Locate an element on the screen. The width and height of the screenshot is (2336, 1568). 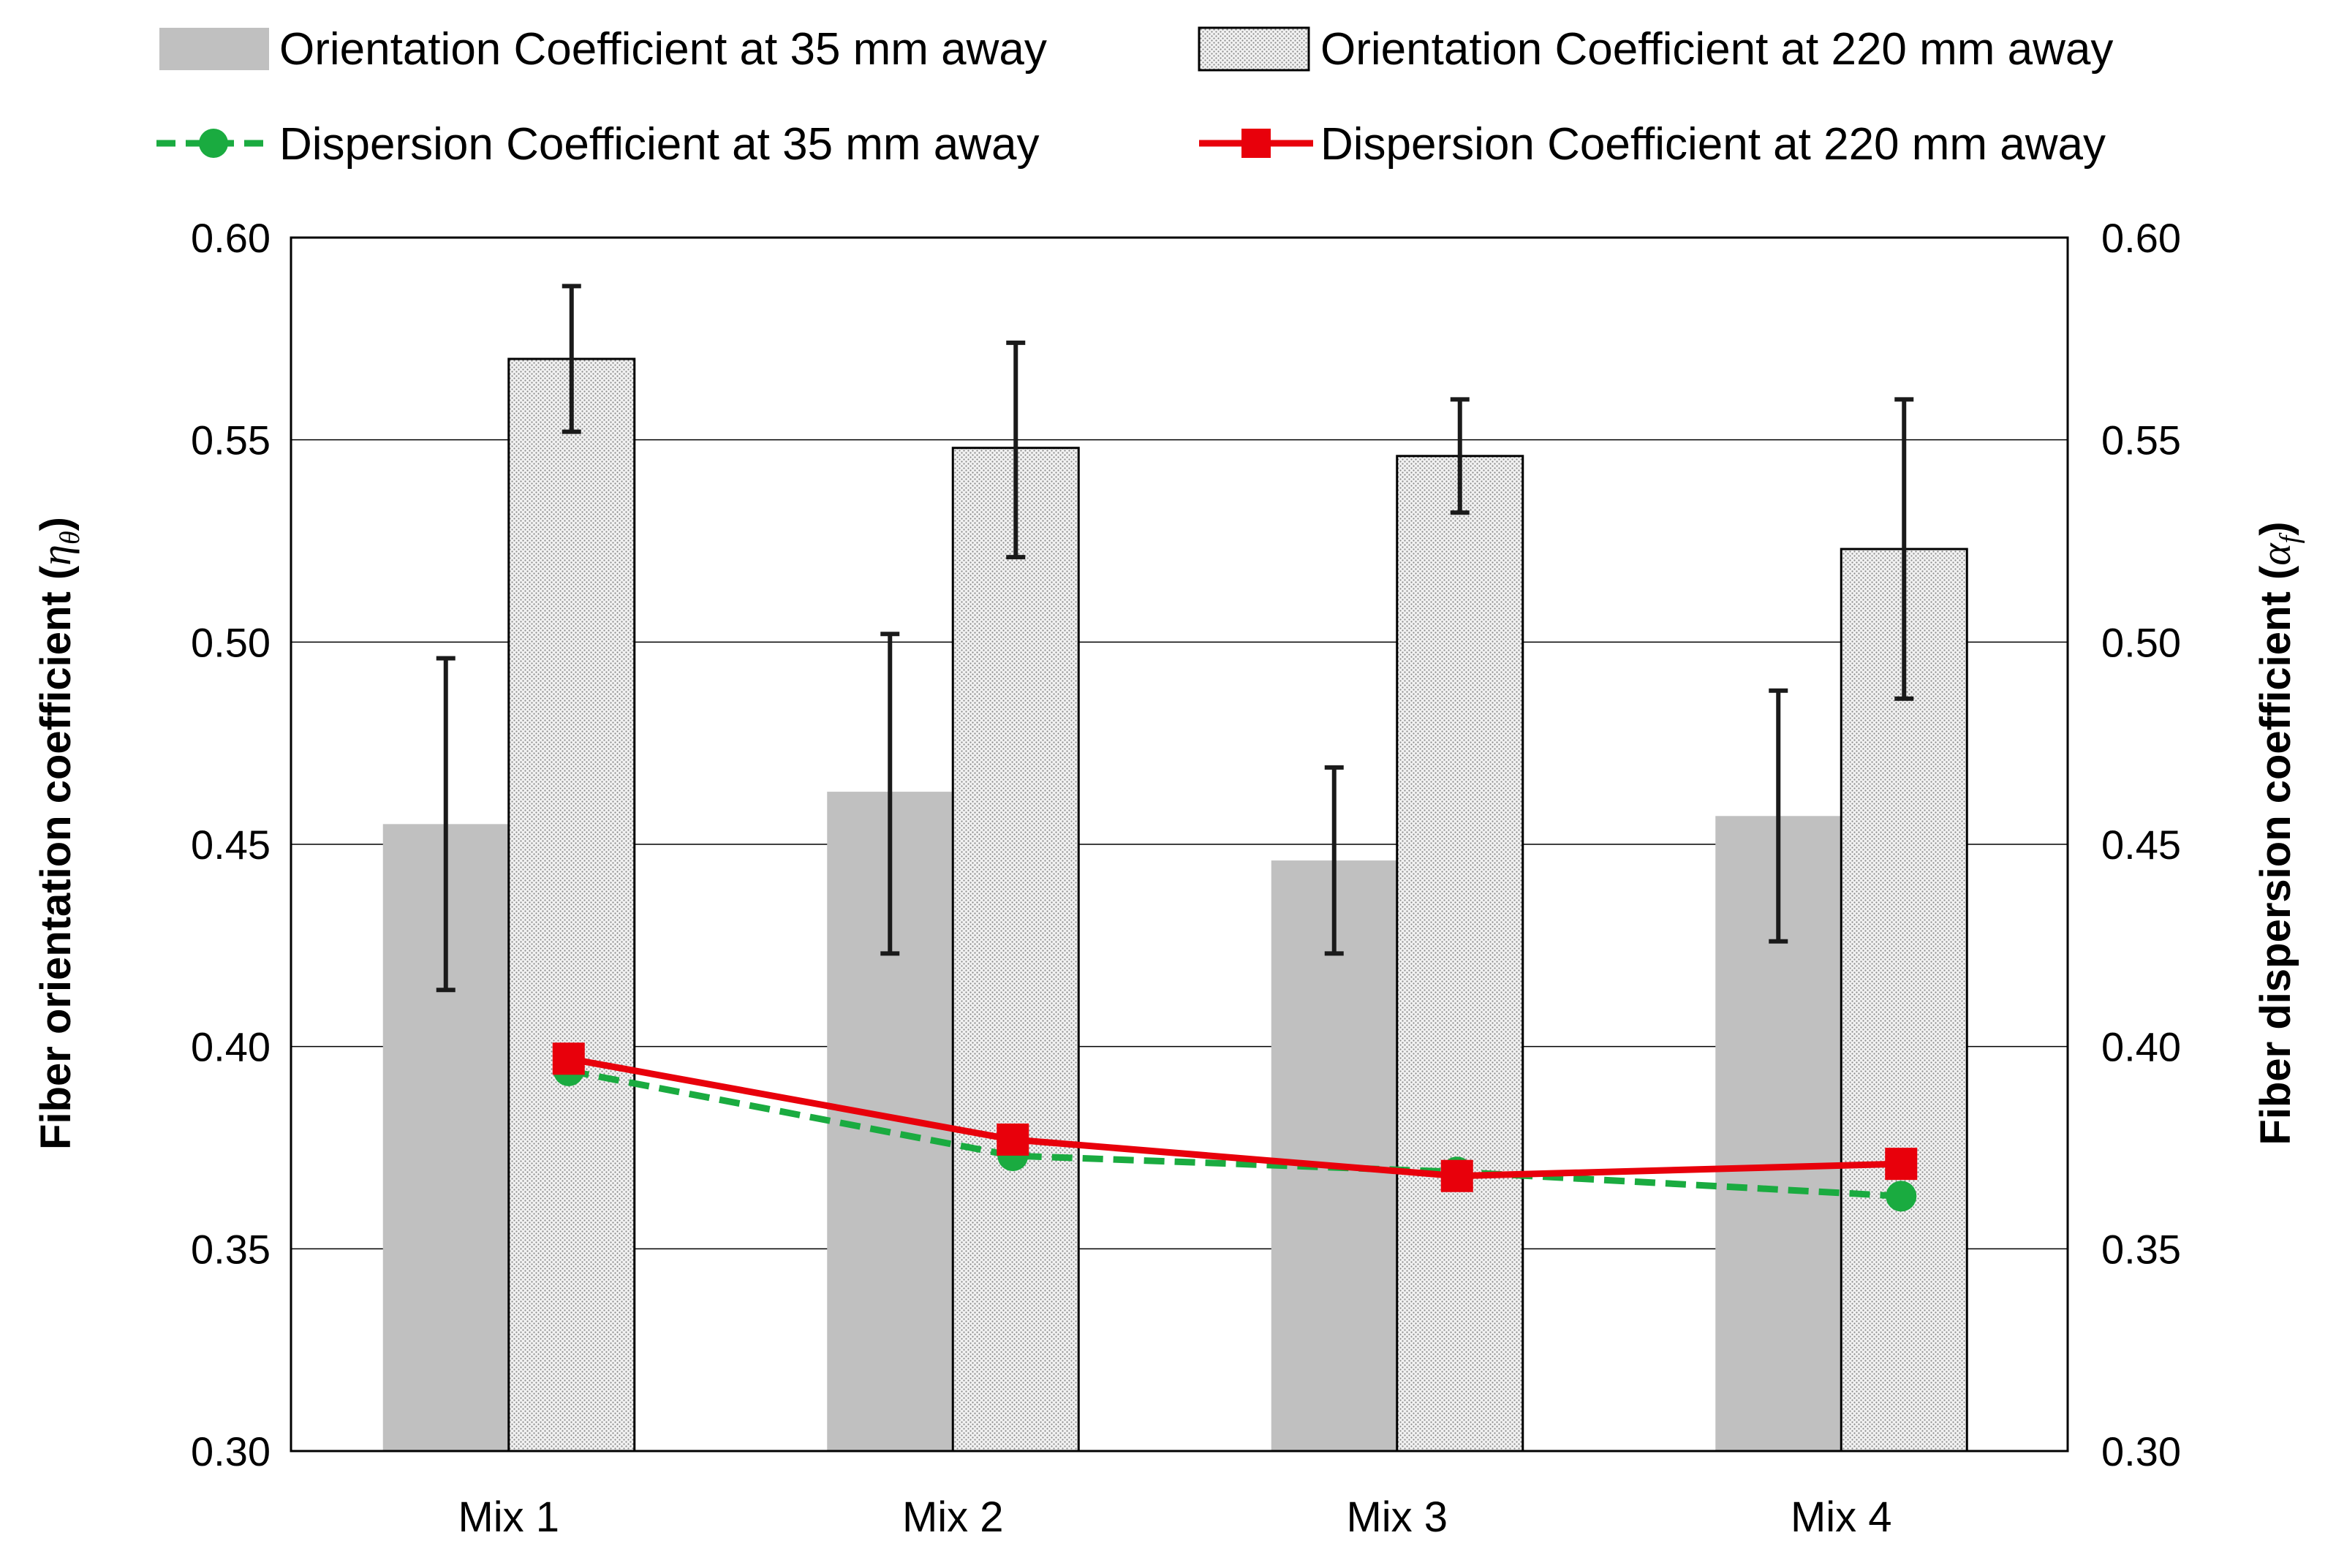
right-axis-title: Fiber dispersion coefficient (αf) is located at coordinates (2278, 833).